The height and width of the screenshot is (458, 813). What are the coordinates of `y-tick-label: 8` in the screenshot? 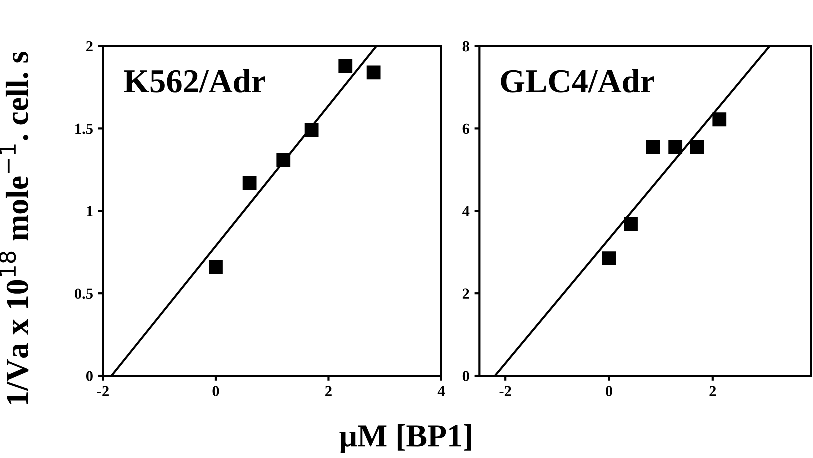 It's located at (466, 46).